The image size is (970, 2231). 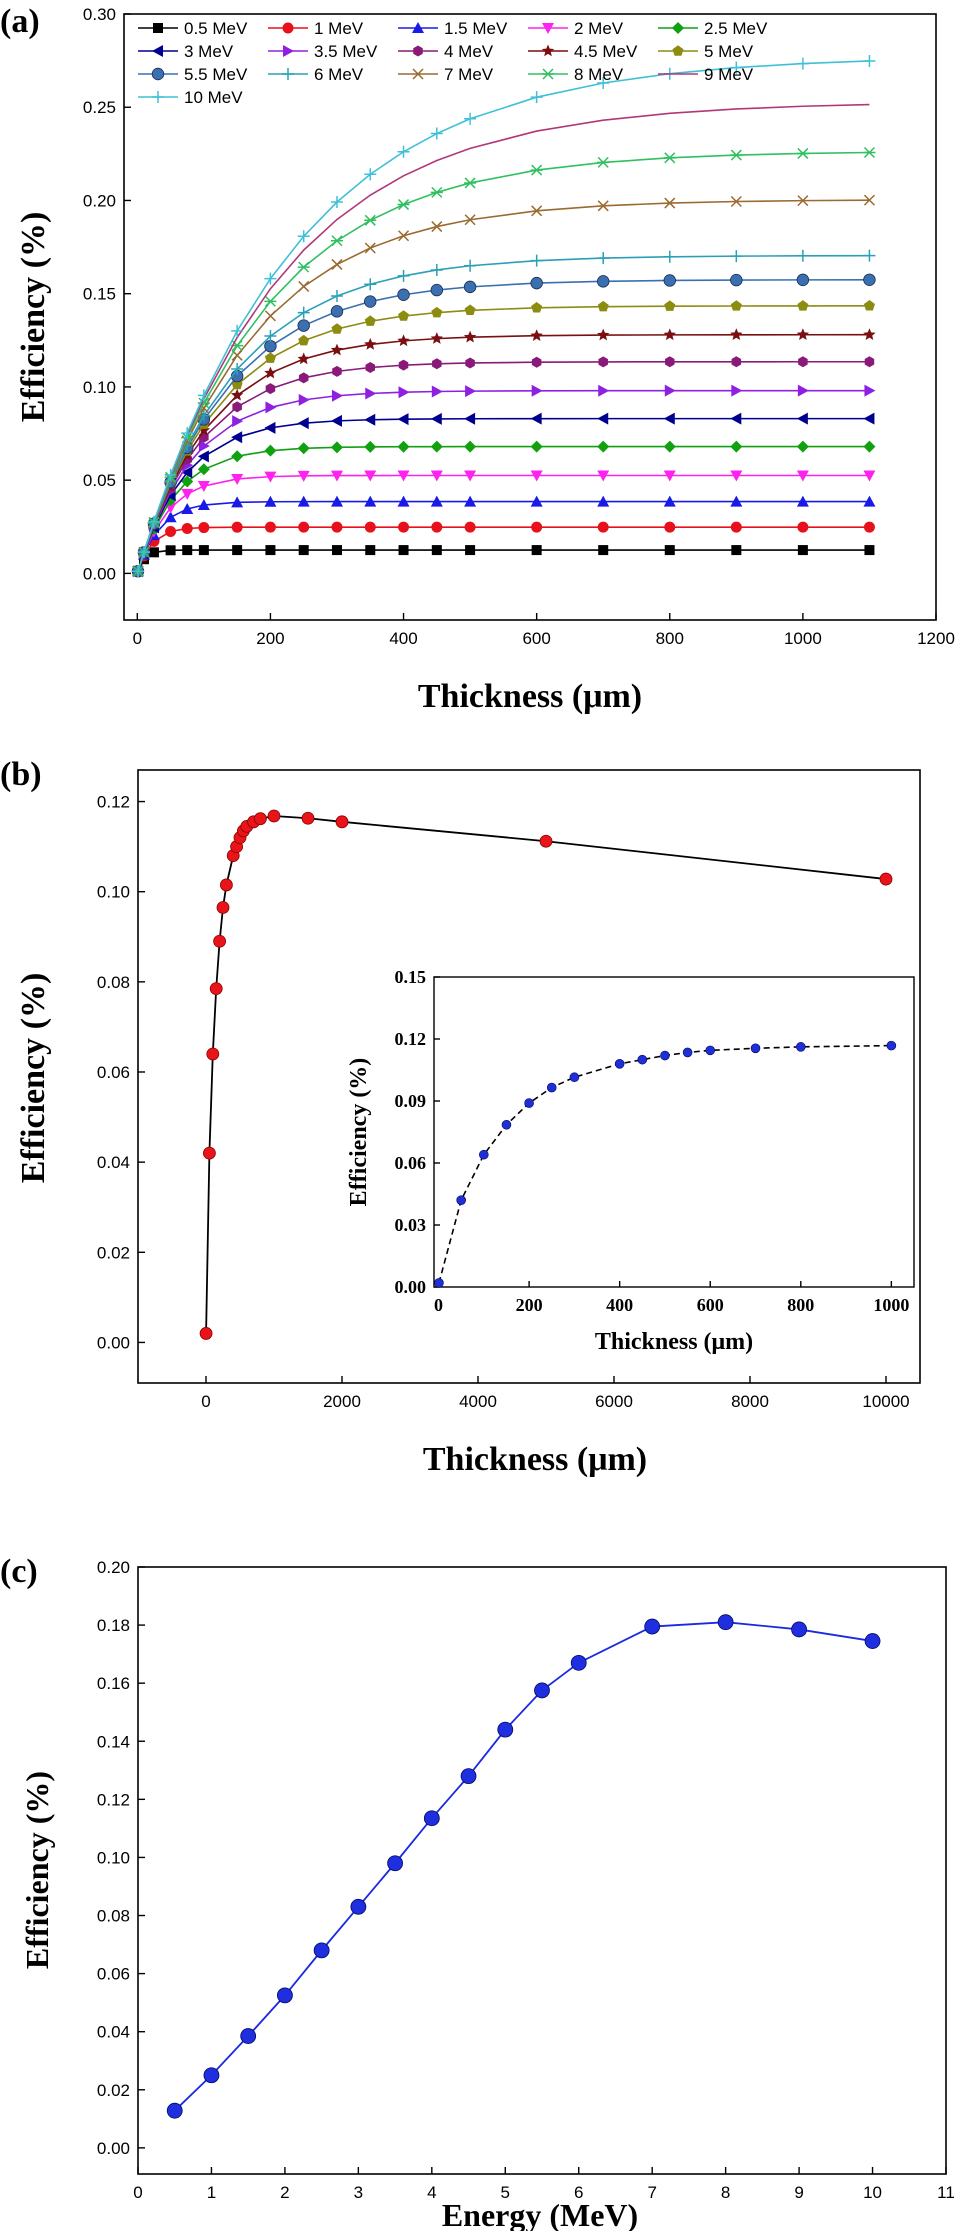 What do you see at coordinates (665, 1164) in the screenshot?
I see `panel-b-inset-series` at bounding box center [665, 1164].